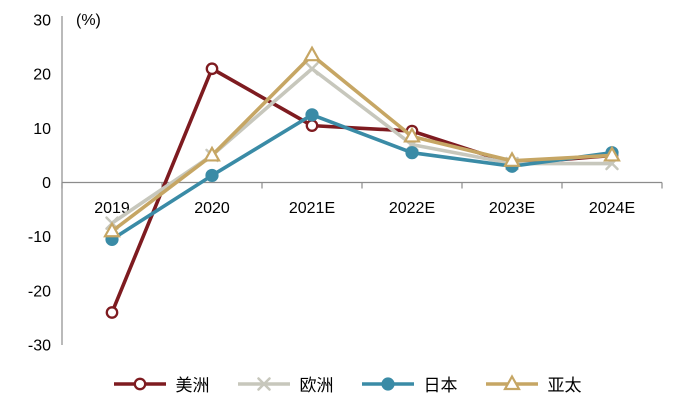 The width and height of the screenshot is (694, 413). What do you see at coordinates (412, 208) in the screenshot?
I see `x-axis-tick-label: 2022E` at bounding box center [412, 208].